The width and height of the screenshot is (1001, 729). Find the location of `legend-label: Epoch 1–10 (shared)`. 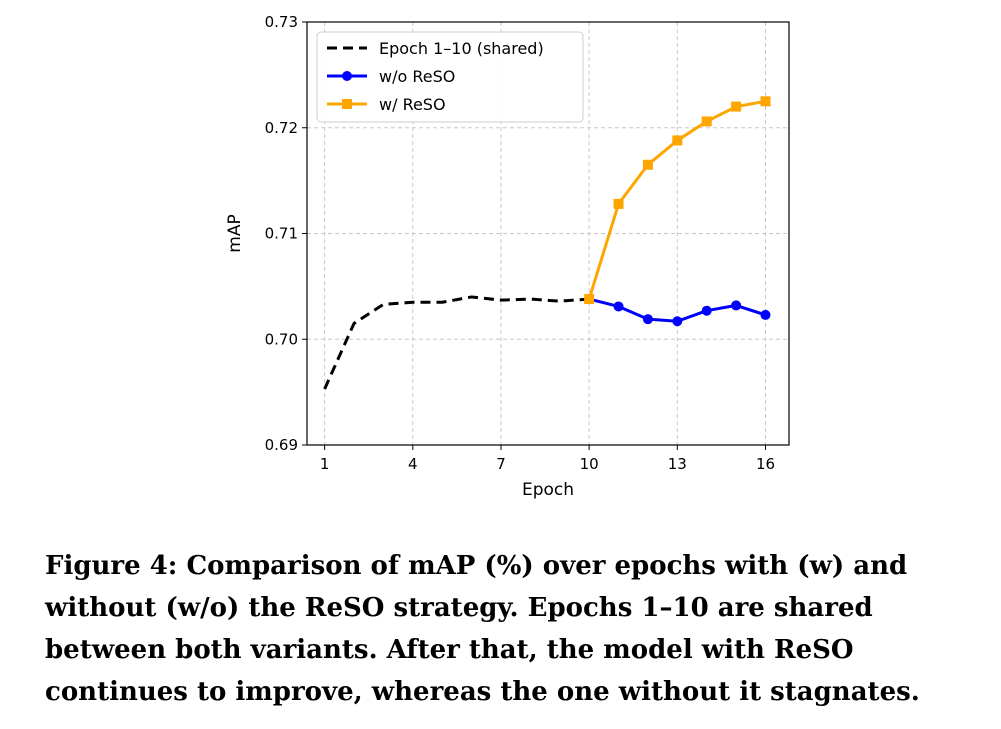

legend-label: Epoch 1–10 (shared) is located at coordinates (461, 48).